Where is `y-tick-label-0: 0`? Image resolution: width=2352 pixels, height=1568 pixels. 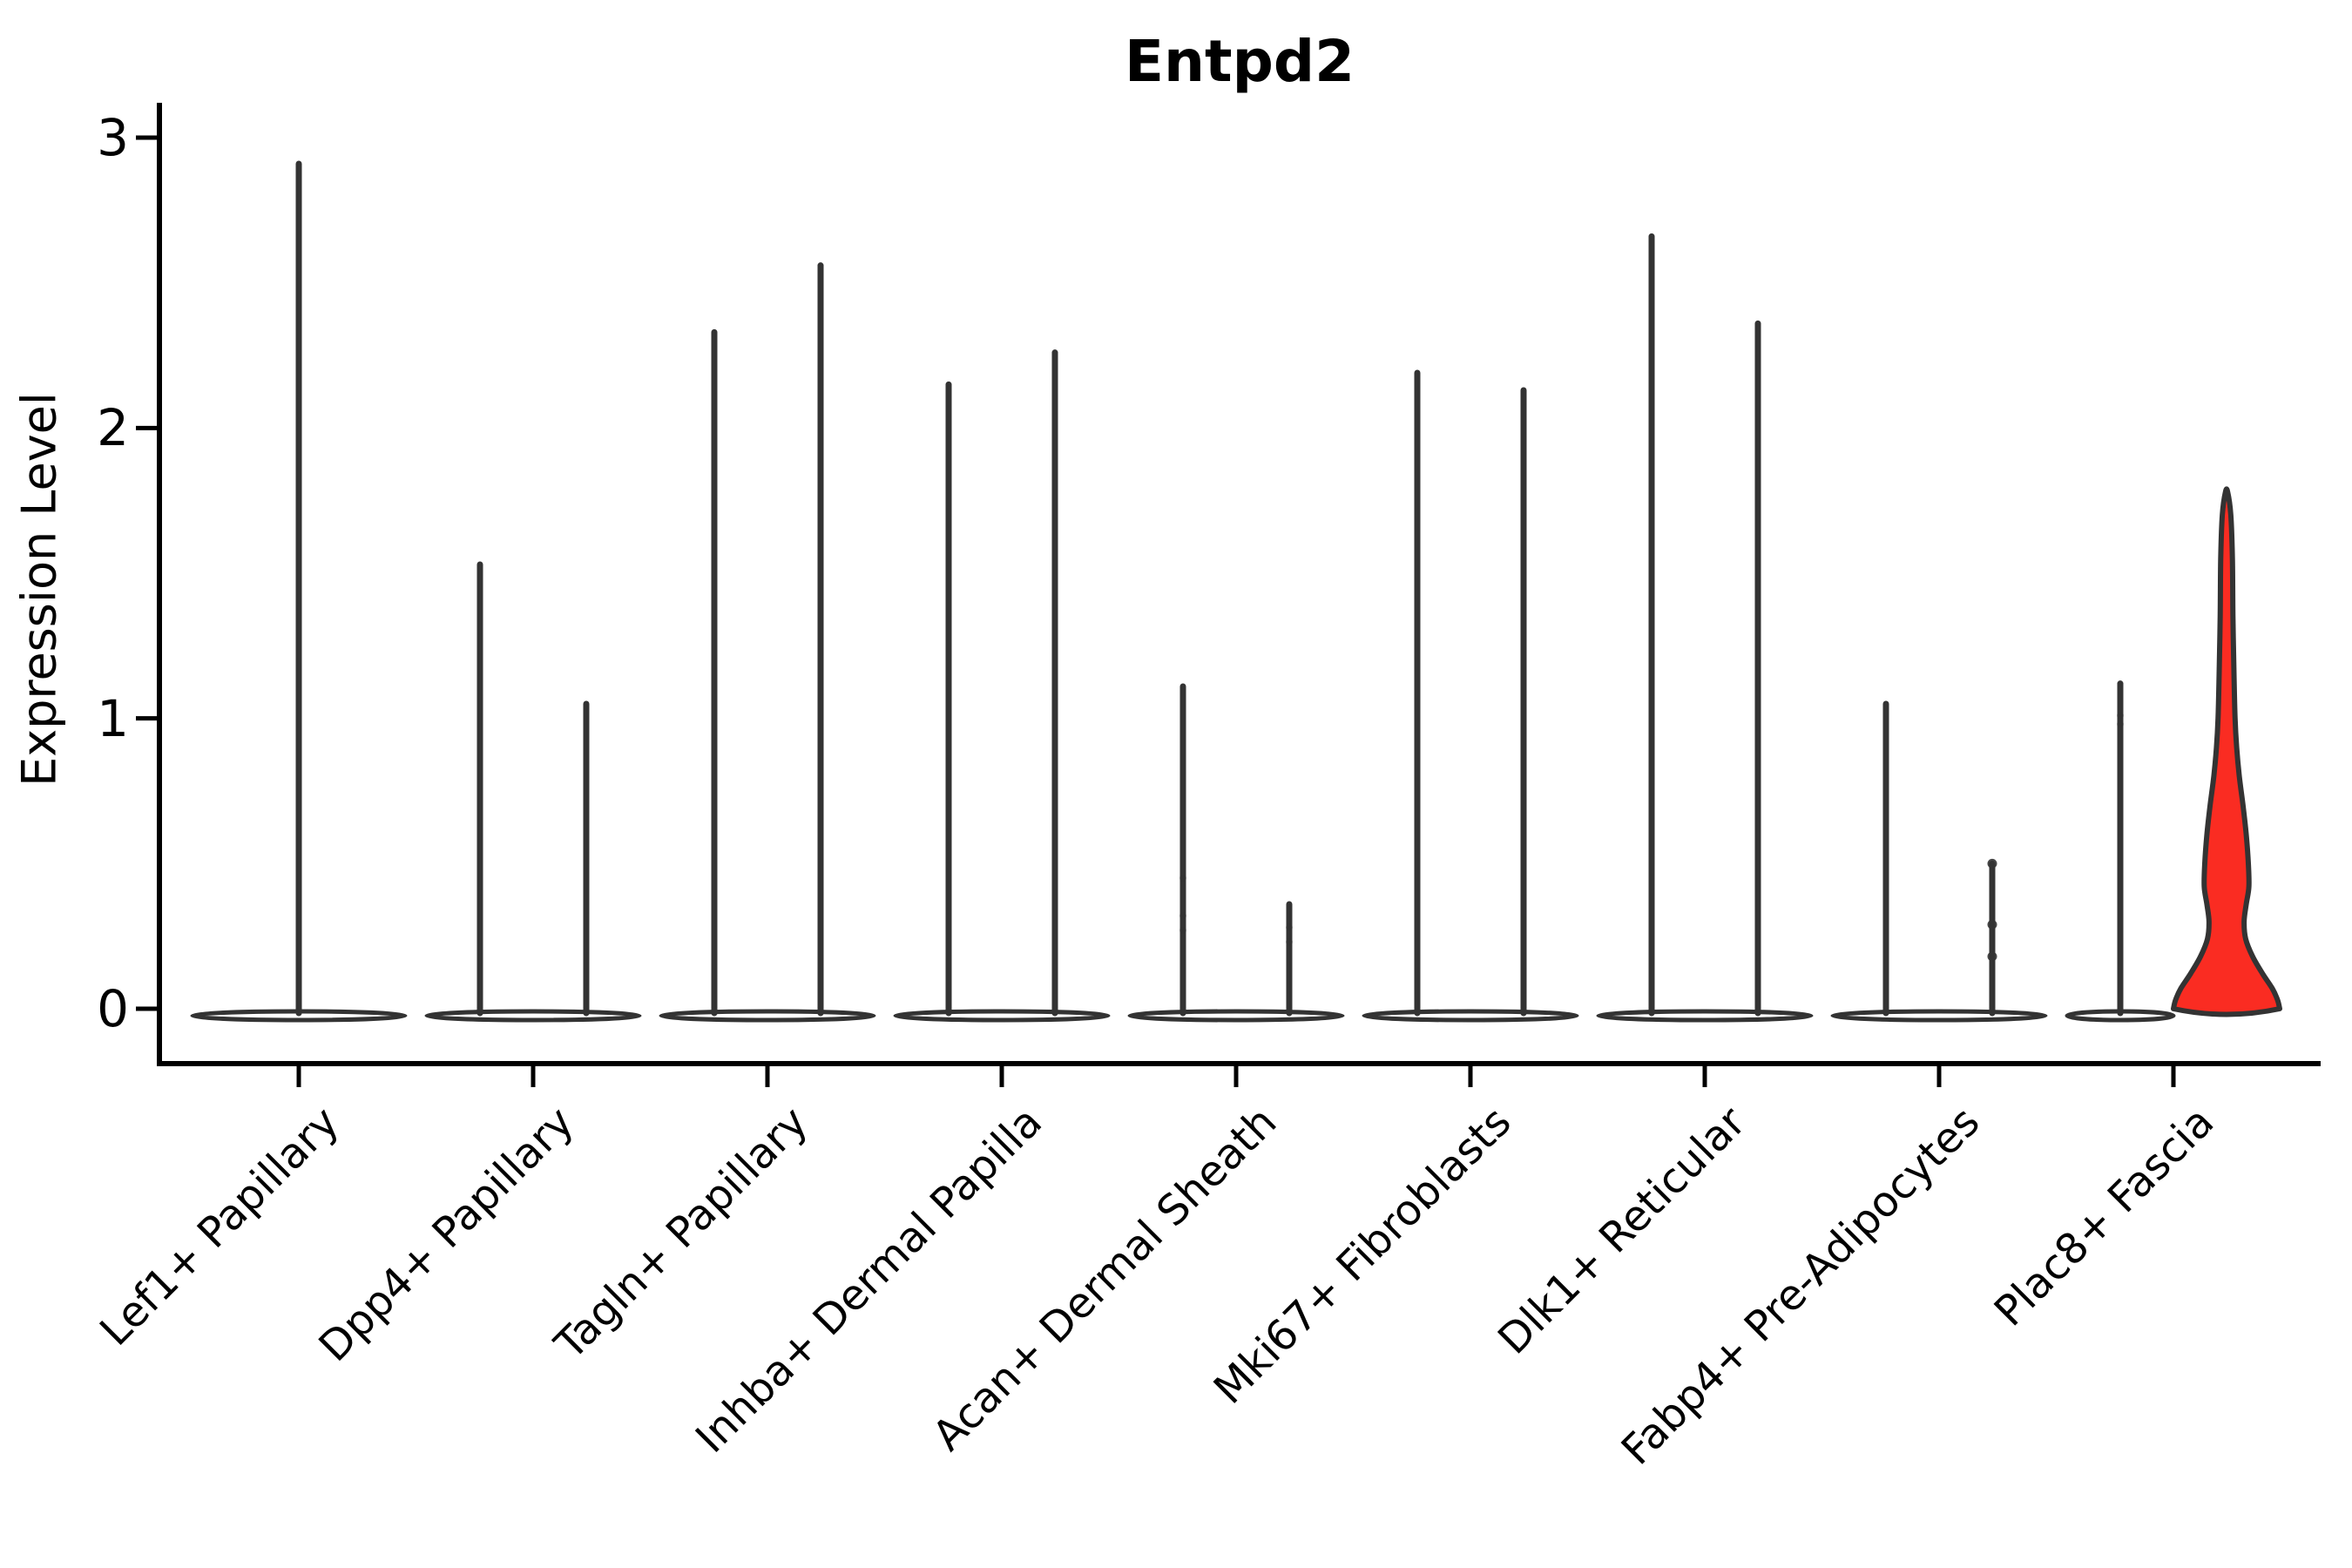
y-tick-label-0: 0 is located at coordinates (113, 1008).